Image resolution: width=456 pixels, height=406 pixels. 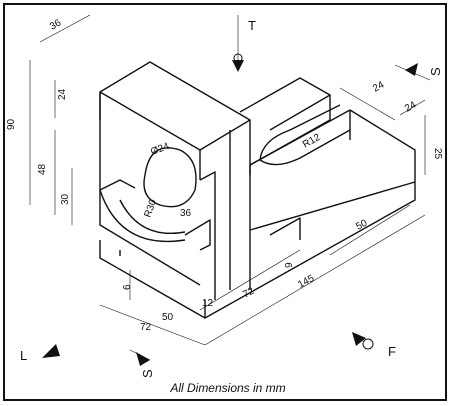 What do you see at coordinates (147, 373) in the screenshot?
I see `label-section-bottom: S` at bounding box center [147, 373].